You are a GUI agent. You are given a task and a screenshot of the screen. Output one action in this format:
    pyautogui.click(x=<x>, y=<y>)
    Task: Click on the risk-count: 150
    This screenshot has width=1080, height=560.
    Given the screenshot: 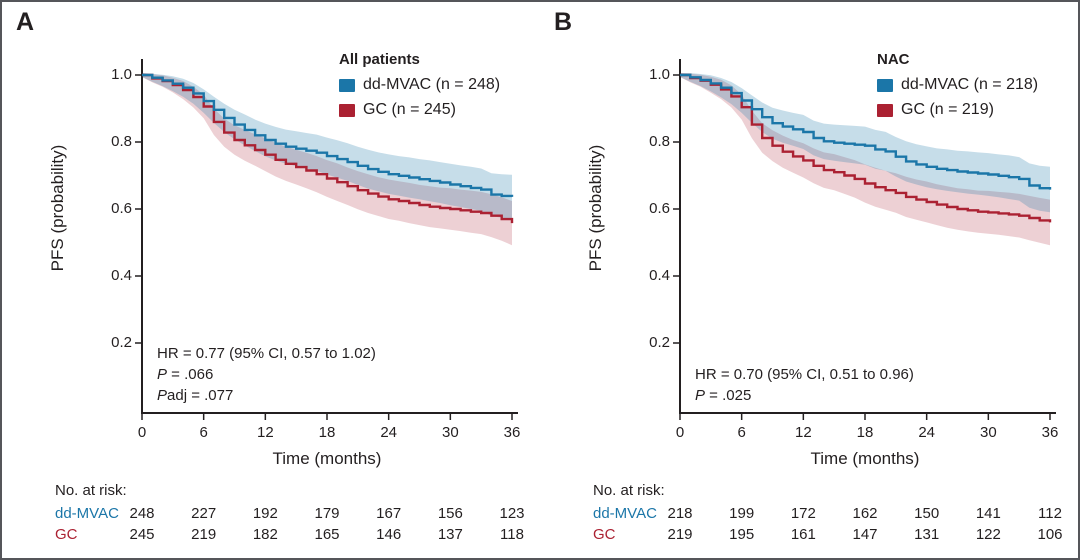 What is the action you would take?
    pyautogui.click(x=927, y=513)
    